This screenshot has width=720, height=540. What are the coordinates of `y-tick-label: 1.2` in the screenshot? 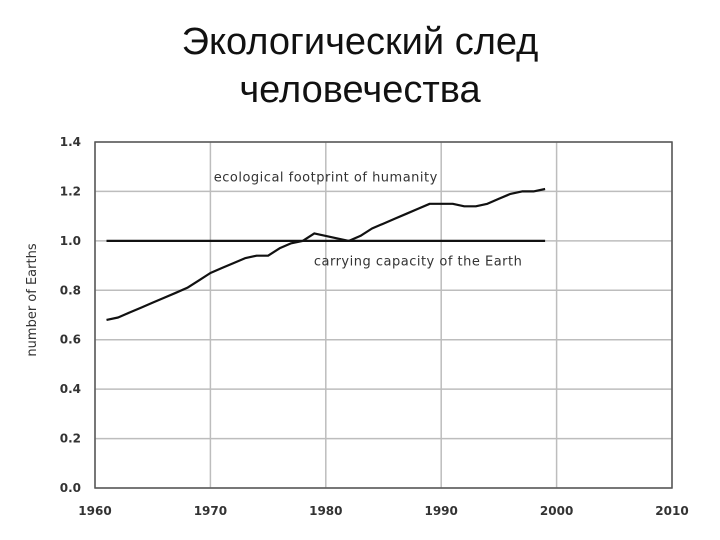 It's located at (70, 191).